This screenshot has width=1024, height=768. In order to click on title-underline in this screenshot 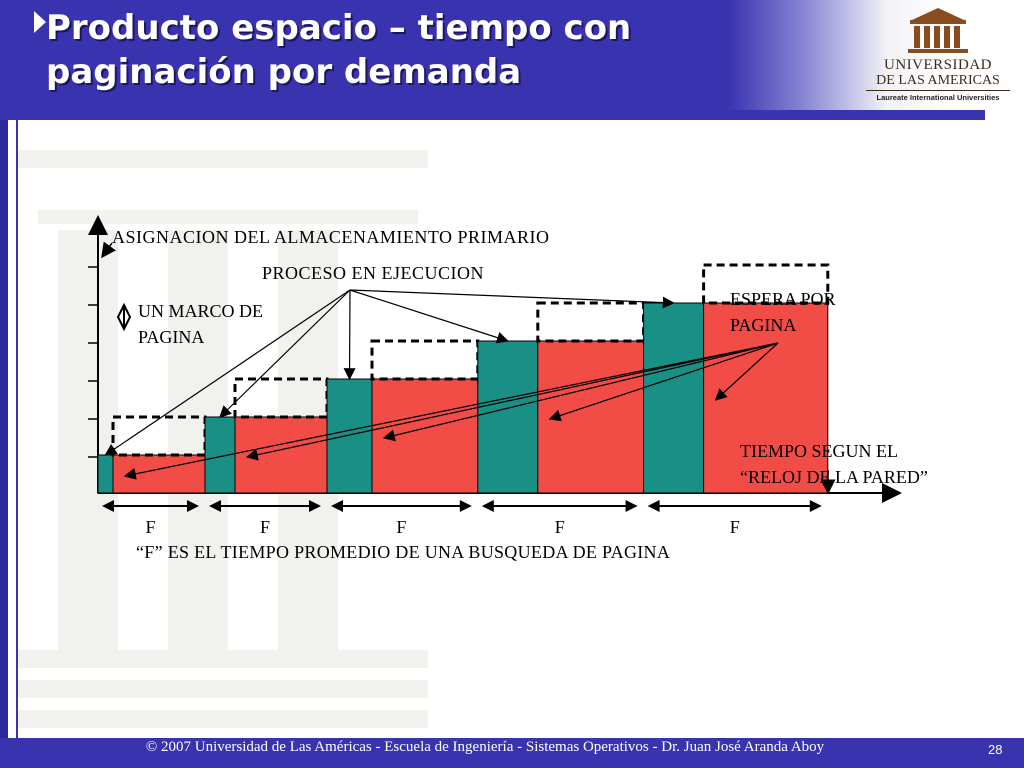, I will do `click(492, 115)`.